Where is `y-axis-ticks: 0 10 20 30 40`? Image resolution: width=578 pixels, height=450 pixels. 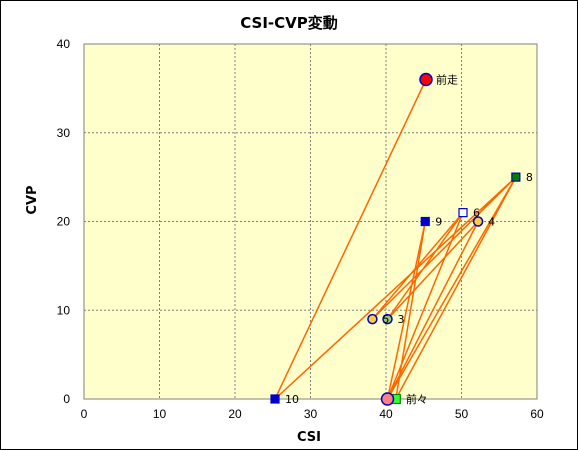
y-axis-ticks: 0 10 20 30 40 is located at coordinates (64, 221).